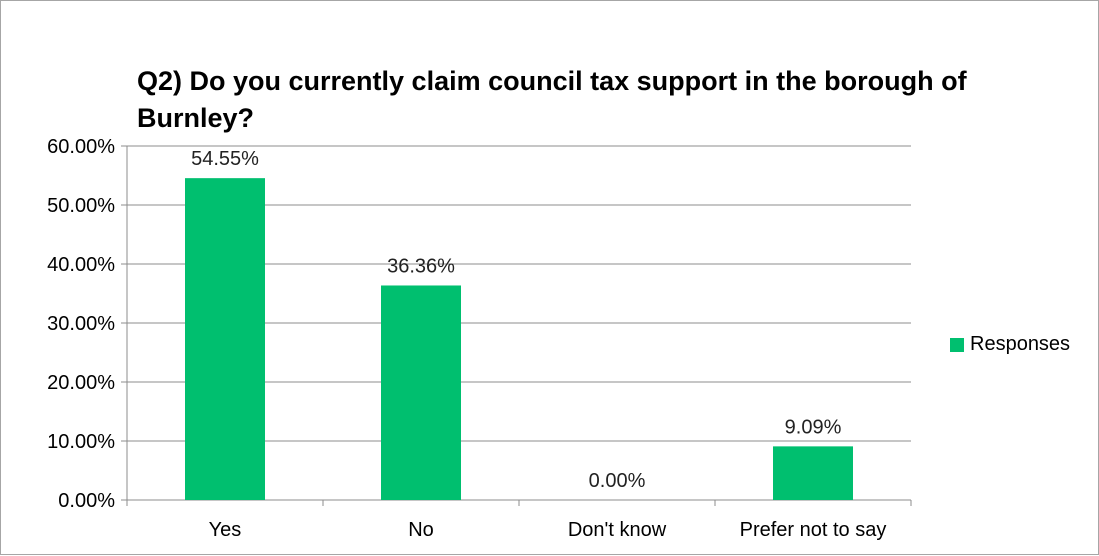 The width and height of the screenshot is (1099, 556). Describe the element at coordinates (1020, 344) in the screenshot. I see `legend-label: Responses` at that location.